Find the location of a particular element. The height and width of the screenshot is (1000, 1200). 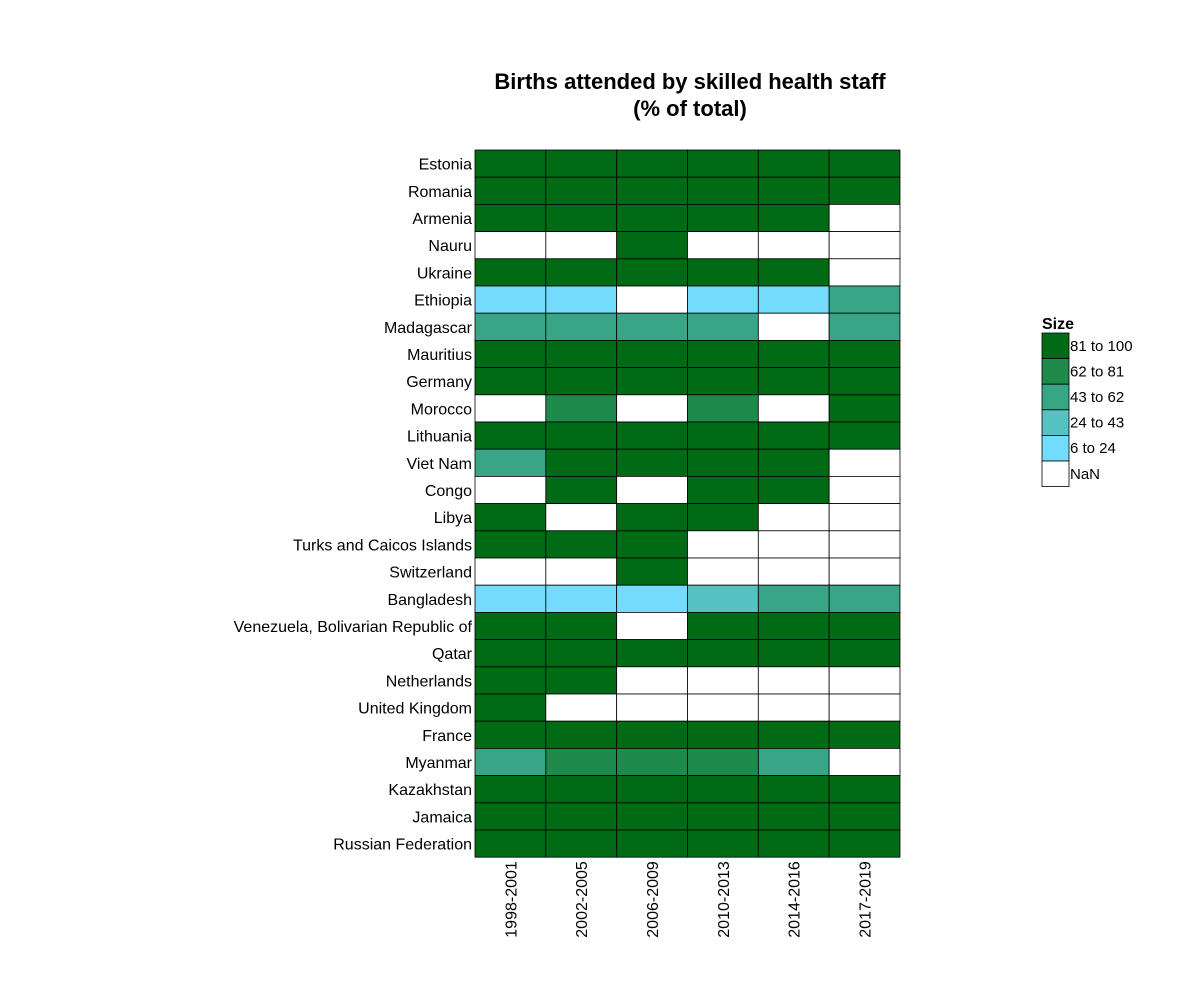

row-label-united-kingdom: United Kingdom is located at coordinates (415, 709).